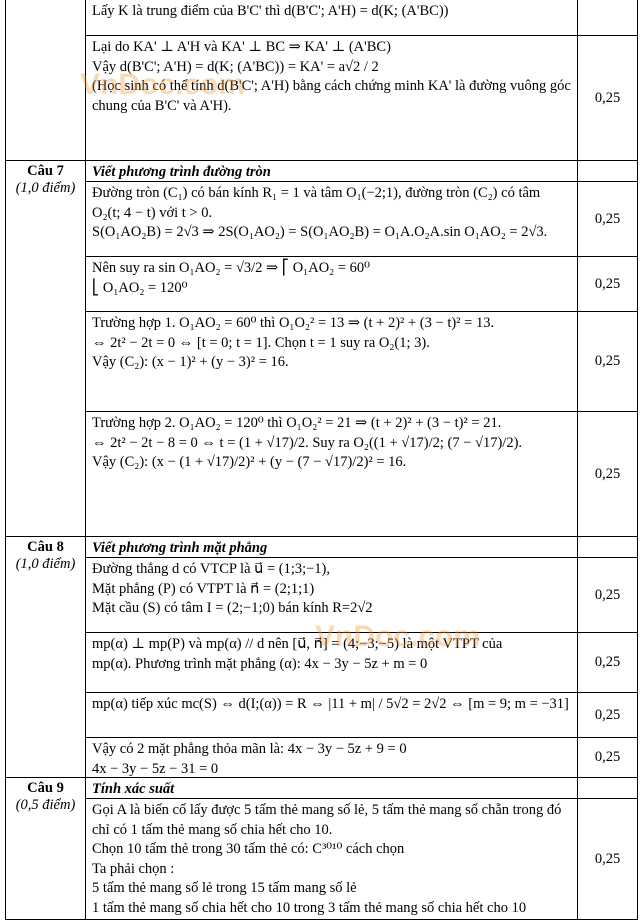  Describe the element at coordinates (190, 362) in the screenshot. I see `text-line: Vậy (C₂): (x − 1)² + (y − 3)² = 16.` at that location.